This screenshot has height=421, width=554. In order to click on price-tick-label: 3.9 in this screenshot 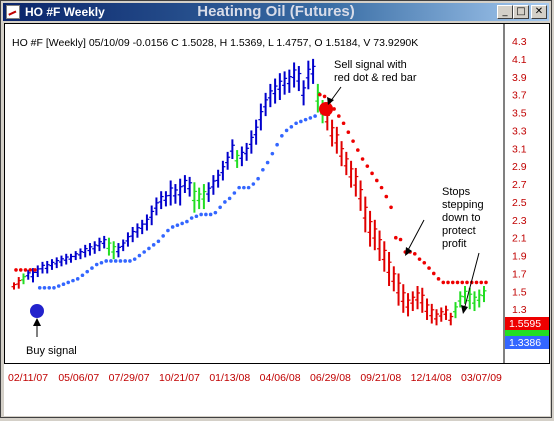, I will do `click(519, 78)`.